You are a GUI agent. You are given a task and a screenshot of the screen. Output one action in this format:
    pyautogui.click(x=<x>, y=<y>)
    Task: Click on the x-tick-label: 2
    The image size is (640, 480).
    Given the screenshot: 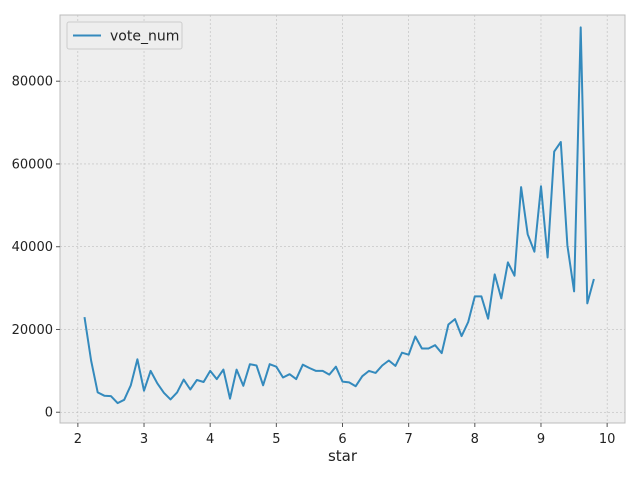 What is the action you would take?
    pyautogui.click(x=78, y=439)
    